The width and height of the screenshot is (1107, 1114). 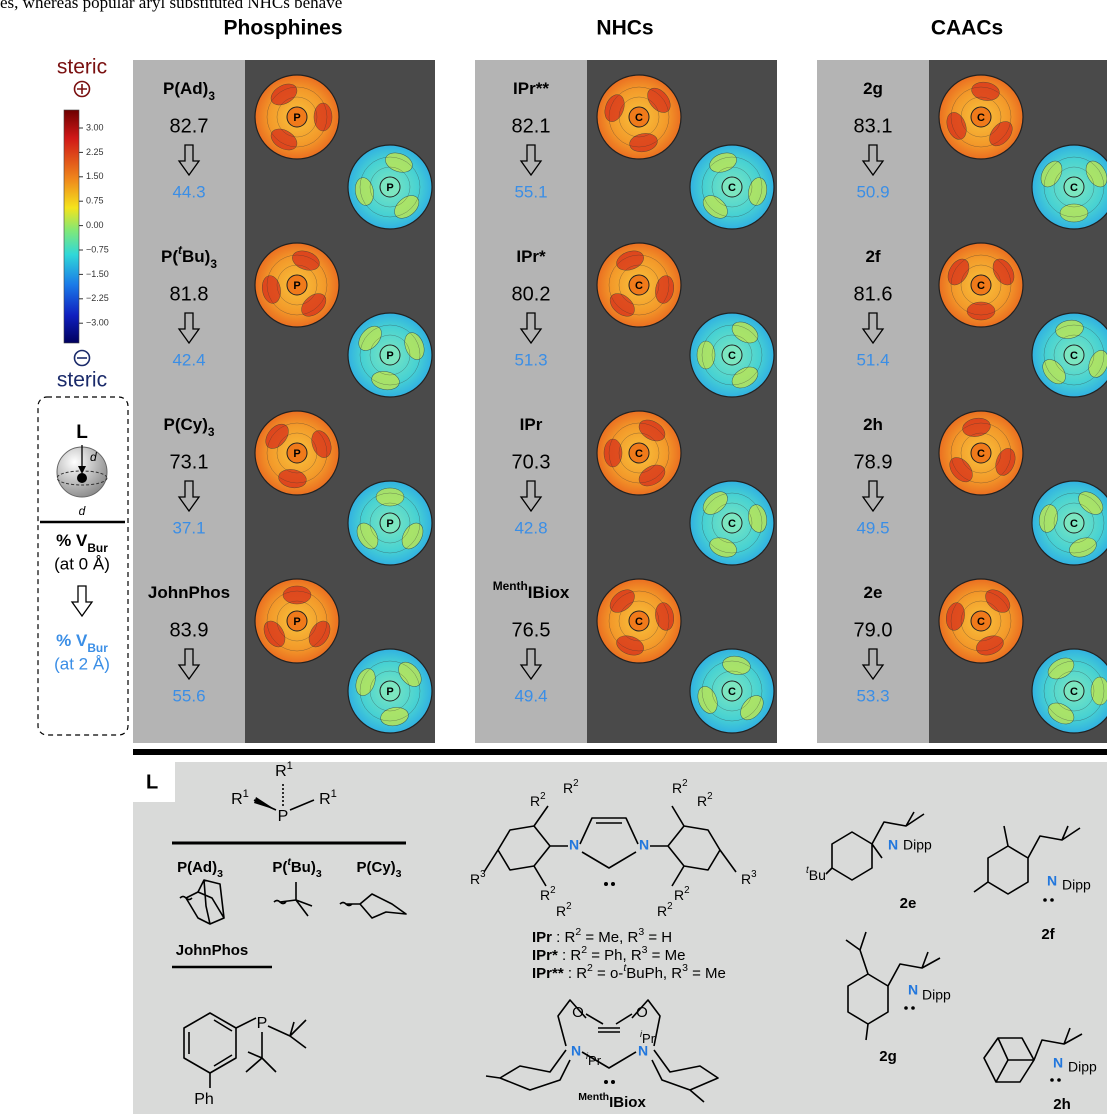 What do you see at coordinates (531, 630) in the screenshot?
I see `vbur-0: 76.5` at bounding box center [531, 630].